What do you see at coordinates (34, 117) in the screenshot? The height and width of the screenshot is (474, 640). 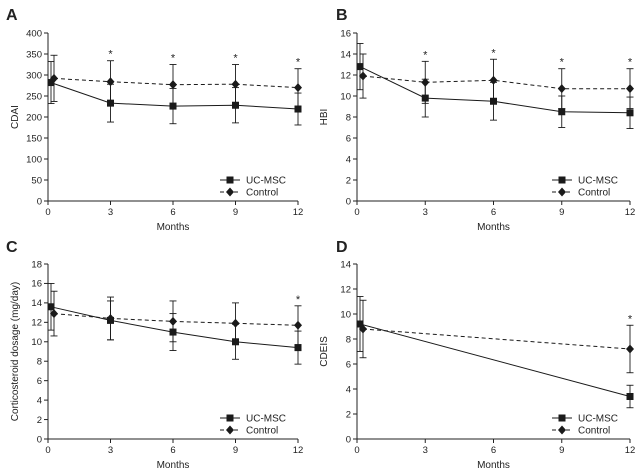 I see `y-tick-label: 200` at bounding box center [34, 117].